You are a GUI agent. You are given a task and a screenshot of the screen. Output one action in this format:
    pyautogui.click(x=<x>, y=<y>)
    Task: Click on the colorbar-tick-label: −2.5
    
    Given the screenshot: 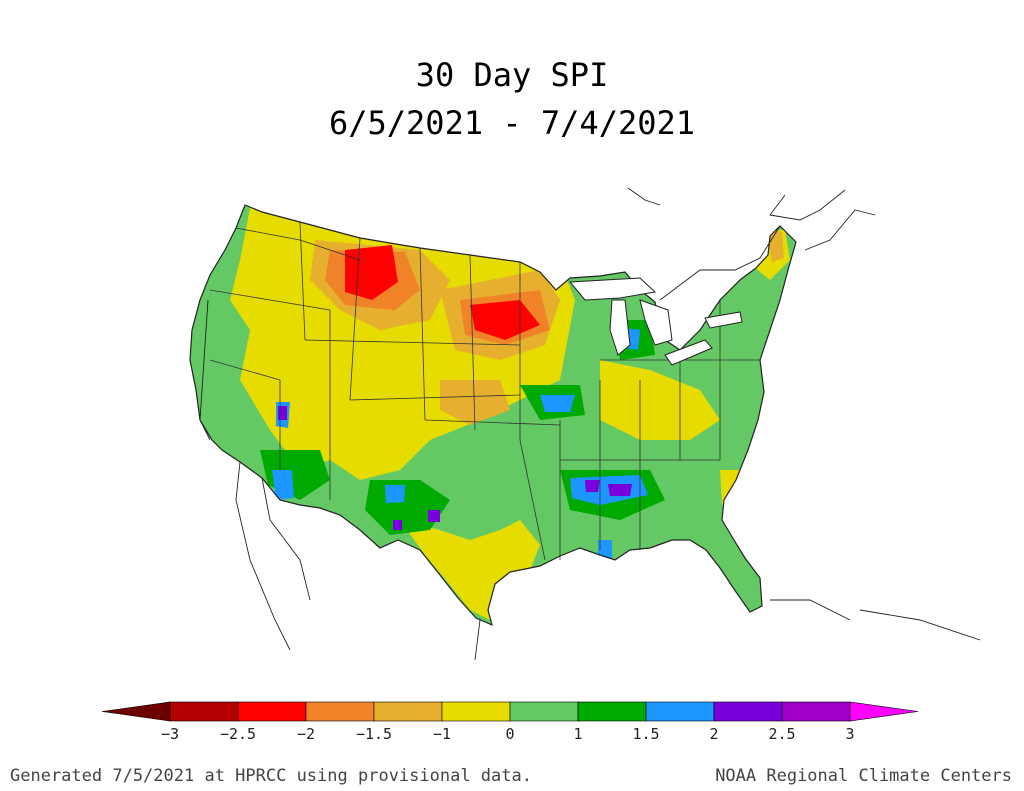 What is the action you would take?
    pyautogui.click(x=238, y=734)
    